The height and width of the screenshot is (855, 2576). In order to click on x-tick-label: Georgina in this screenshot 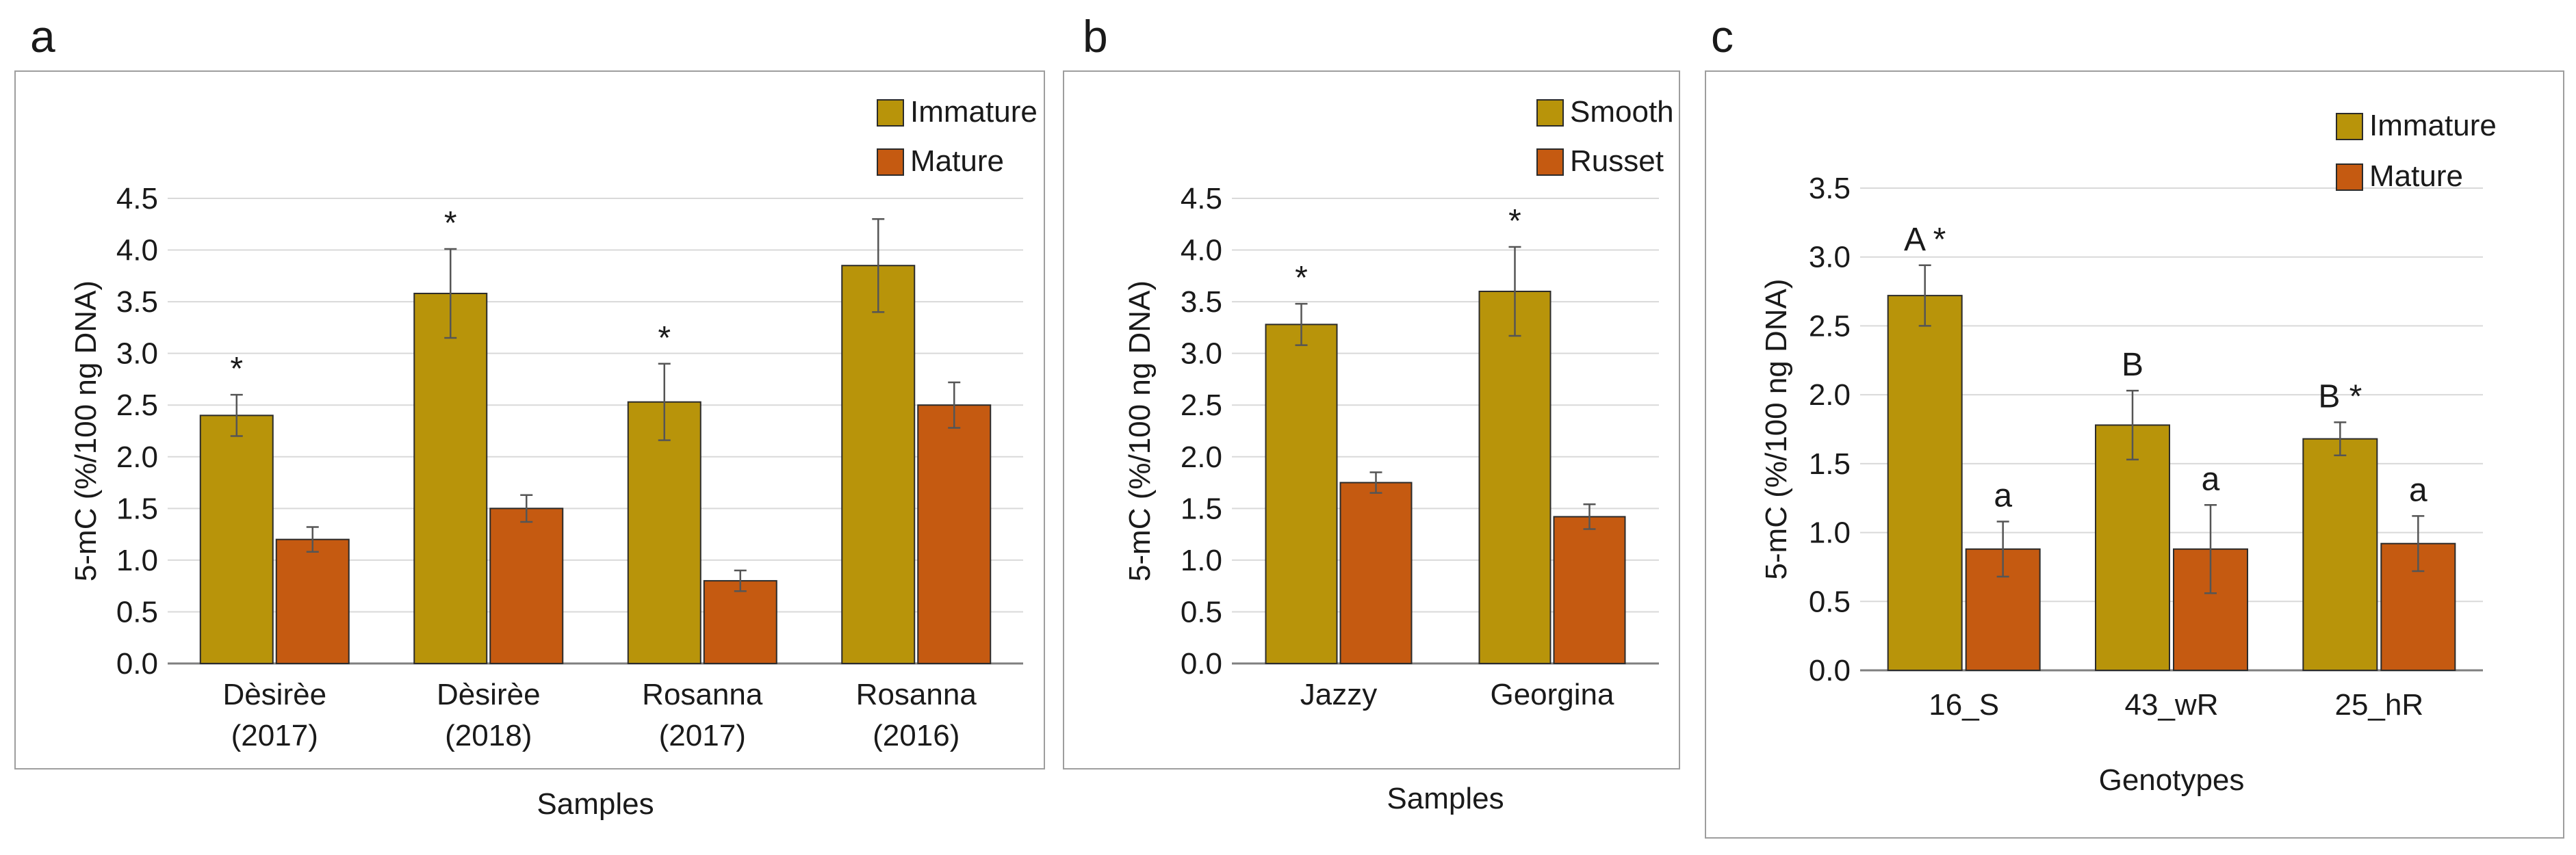, I will do `click(1552, 695)`.